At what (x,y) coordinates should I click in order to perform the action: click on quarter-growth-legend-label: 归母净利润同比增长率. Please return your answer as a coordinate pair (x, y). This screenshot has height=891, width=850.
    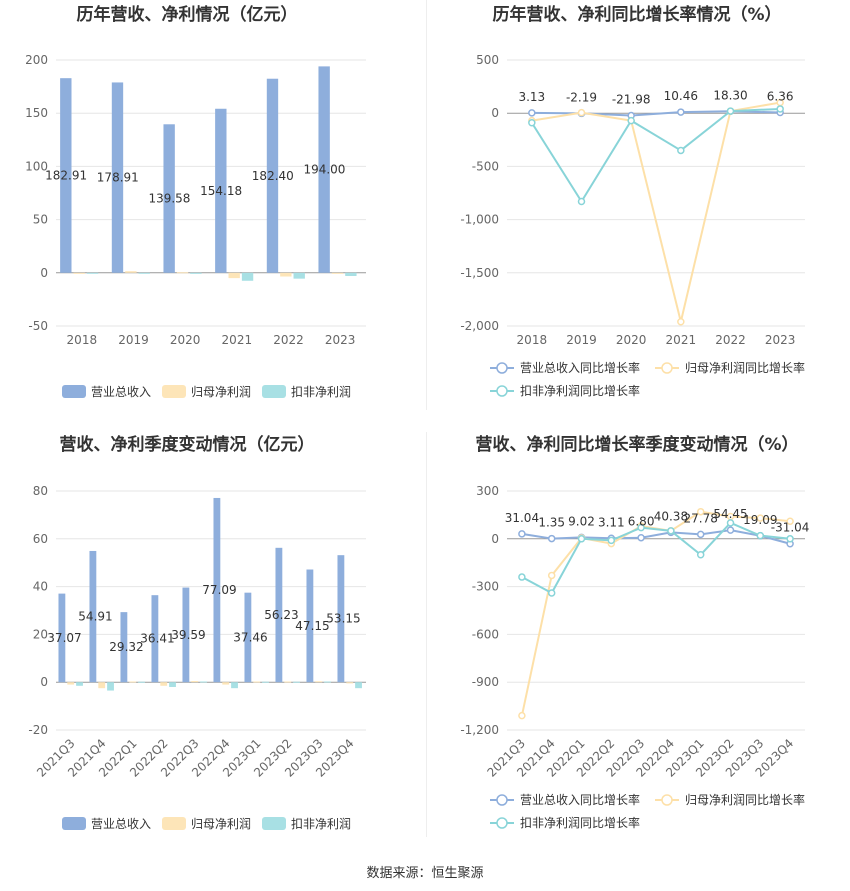
    Looking at the image, I should click on (745, 799).